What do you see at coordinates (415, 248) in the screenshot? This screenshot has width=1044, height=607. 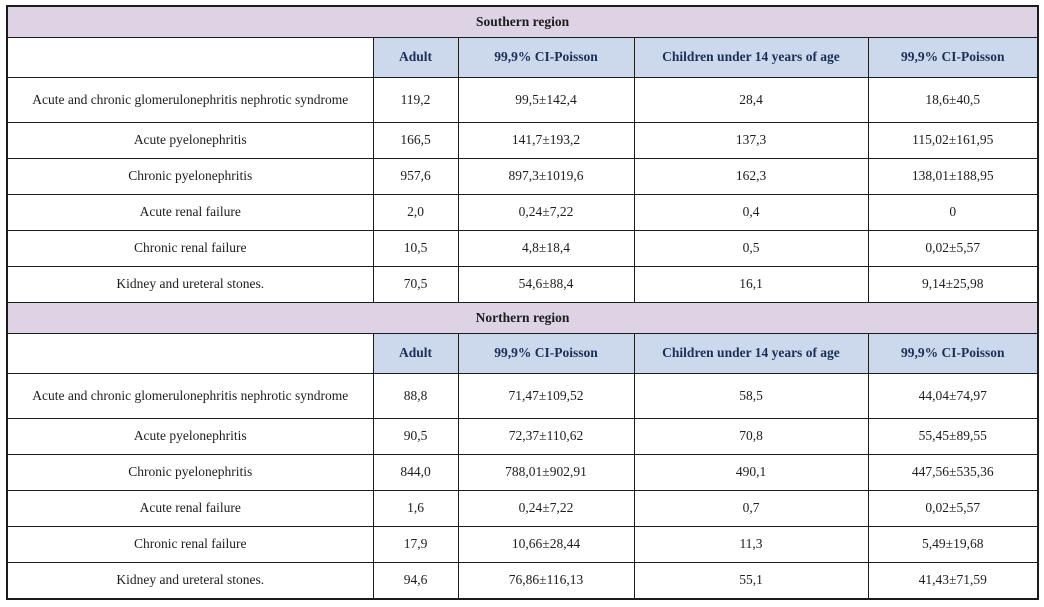 I see `adult-value-cell: 10,5` at bounding box center [415, 248].